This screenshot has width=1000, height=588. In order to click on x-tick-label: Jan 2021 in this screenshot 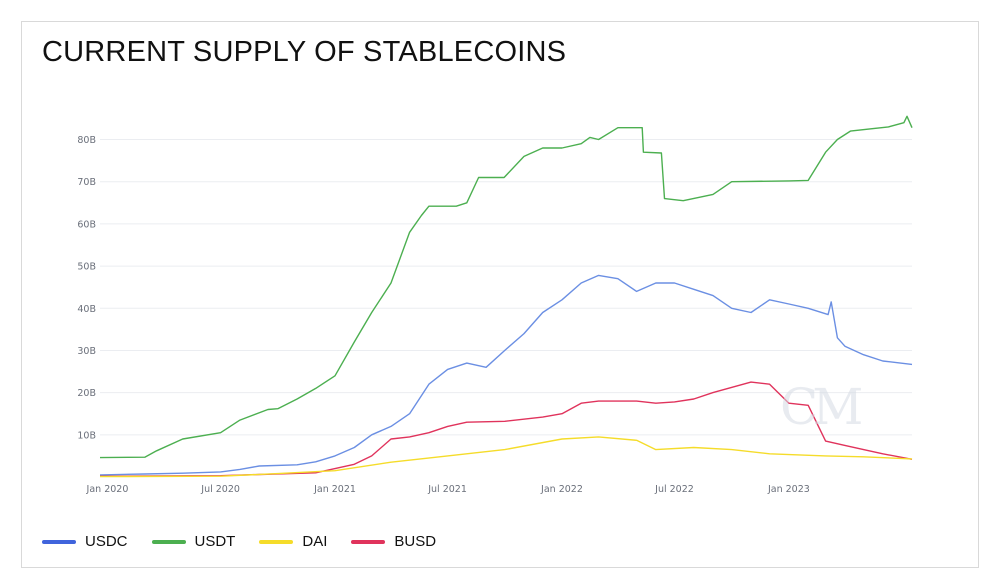, I will do `click(334, 489)`.